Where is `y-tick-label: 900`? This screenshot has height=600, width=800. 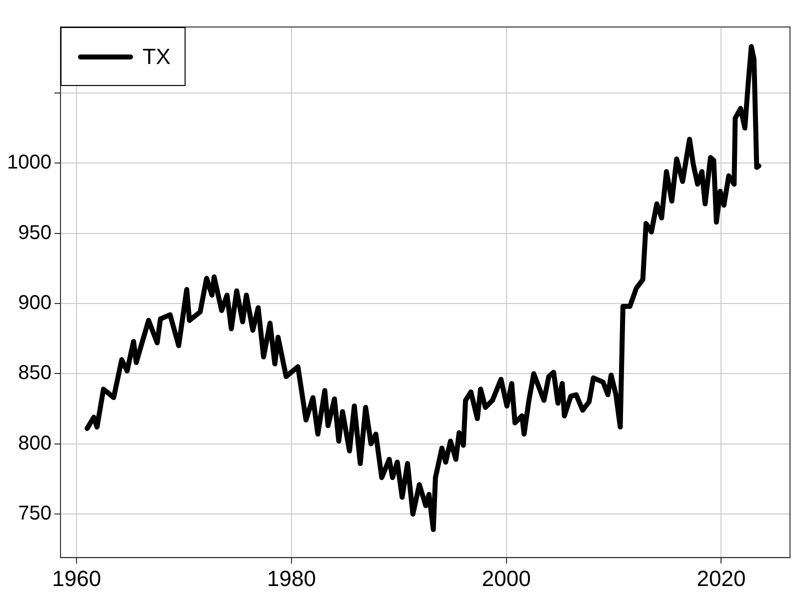
y-tick-label: 900 is located at coordinates (35, 303).